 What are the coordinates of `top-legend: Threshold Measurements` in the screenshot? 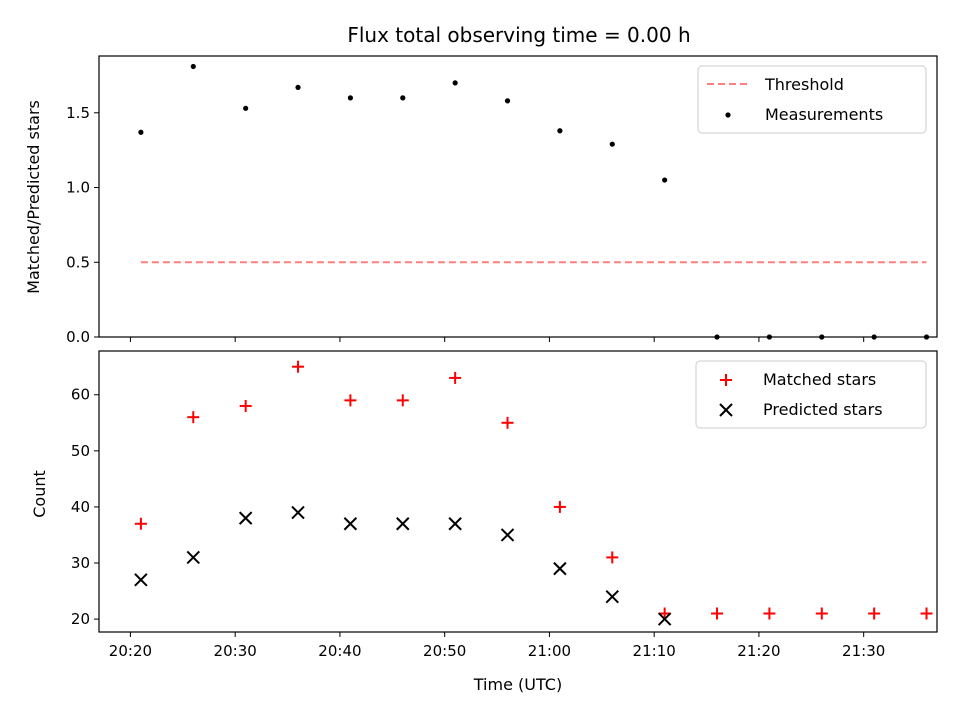 It's located at (812, 99).